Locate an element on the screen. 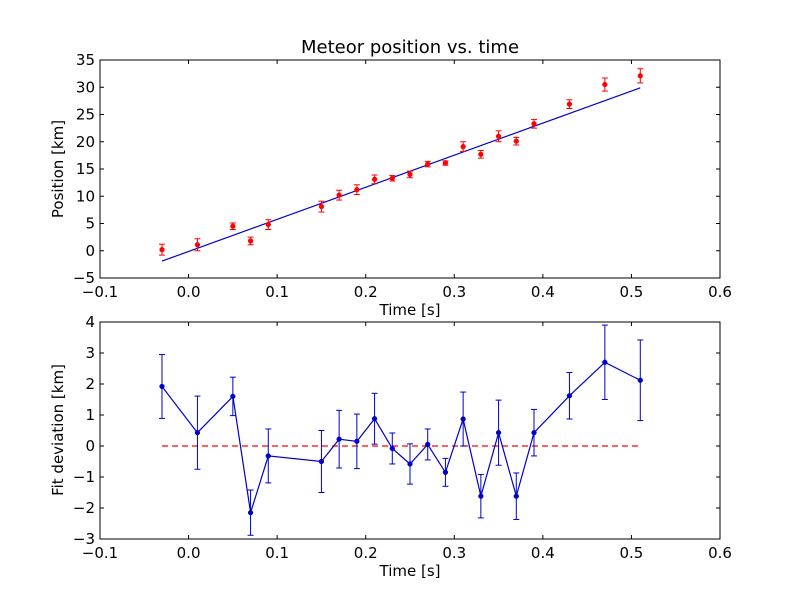  deviation-plot-xlabel: Time [s] is located at coordinates (410, 571).